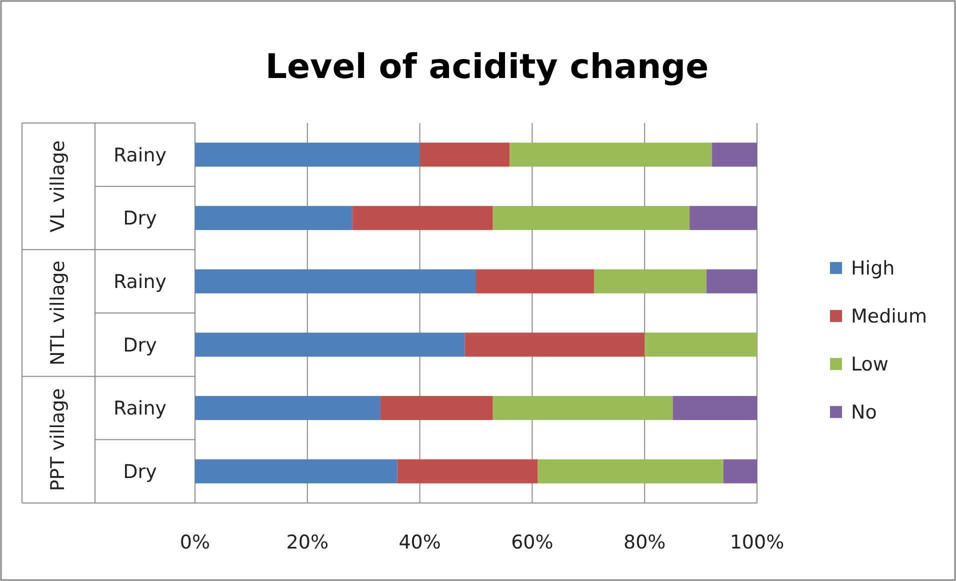  Describe the element at coordinates (58, 313) in the screenshot. I see `text: NTL village` at that location.